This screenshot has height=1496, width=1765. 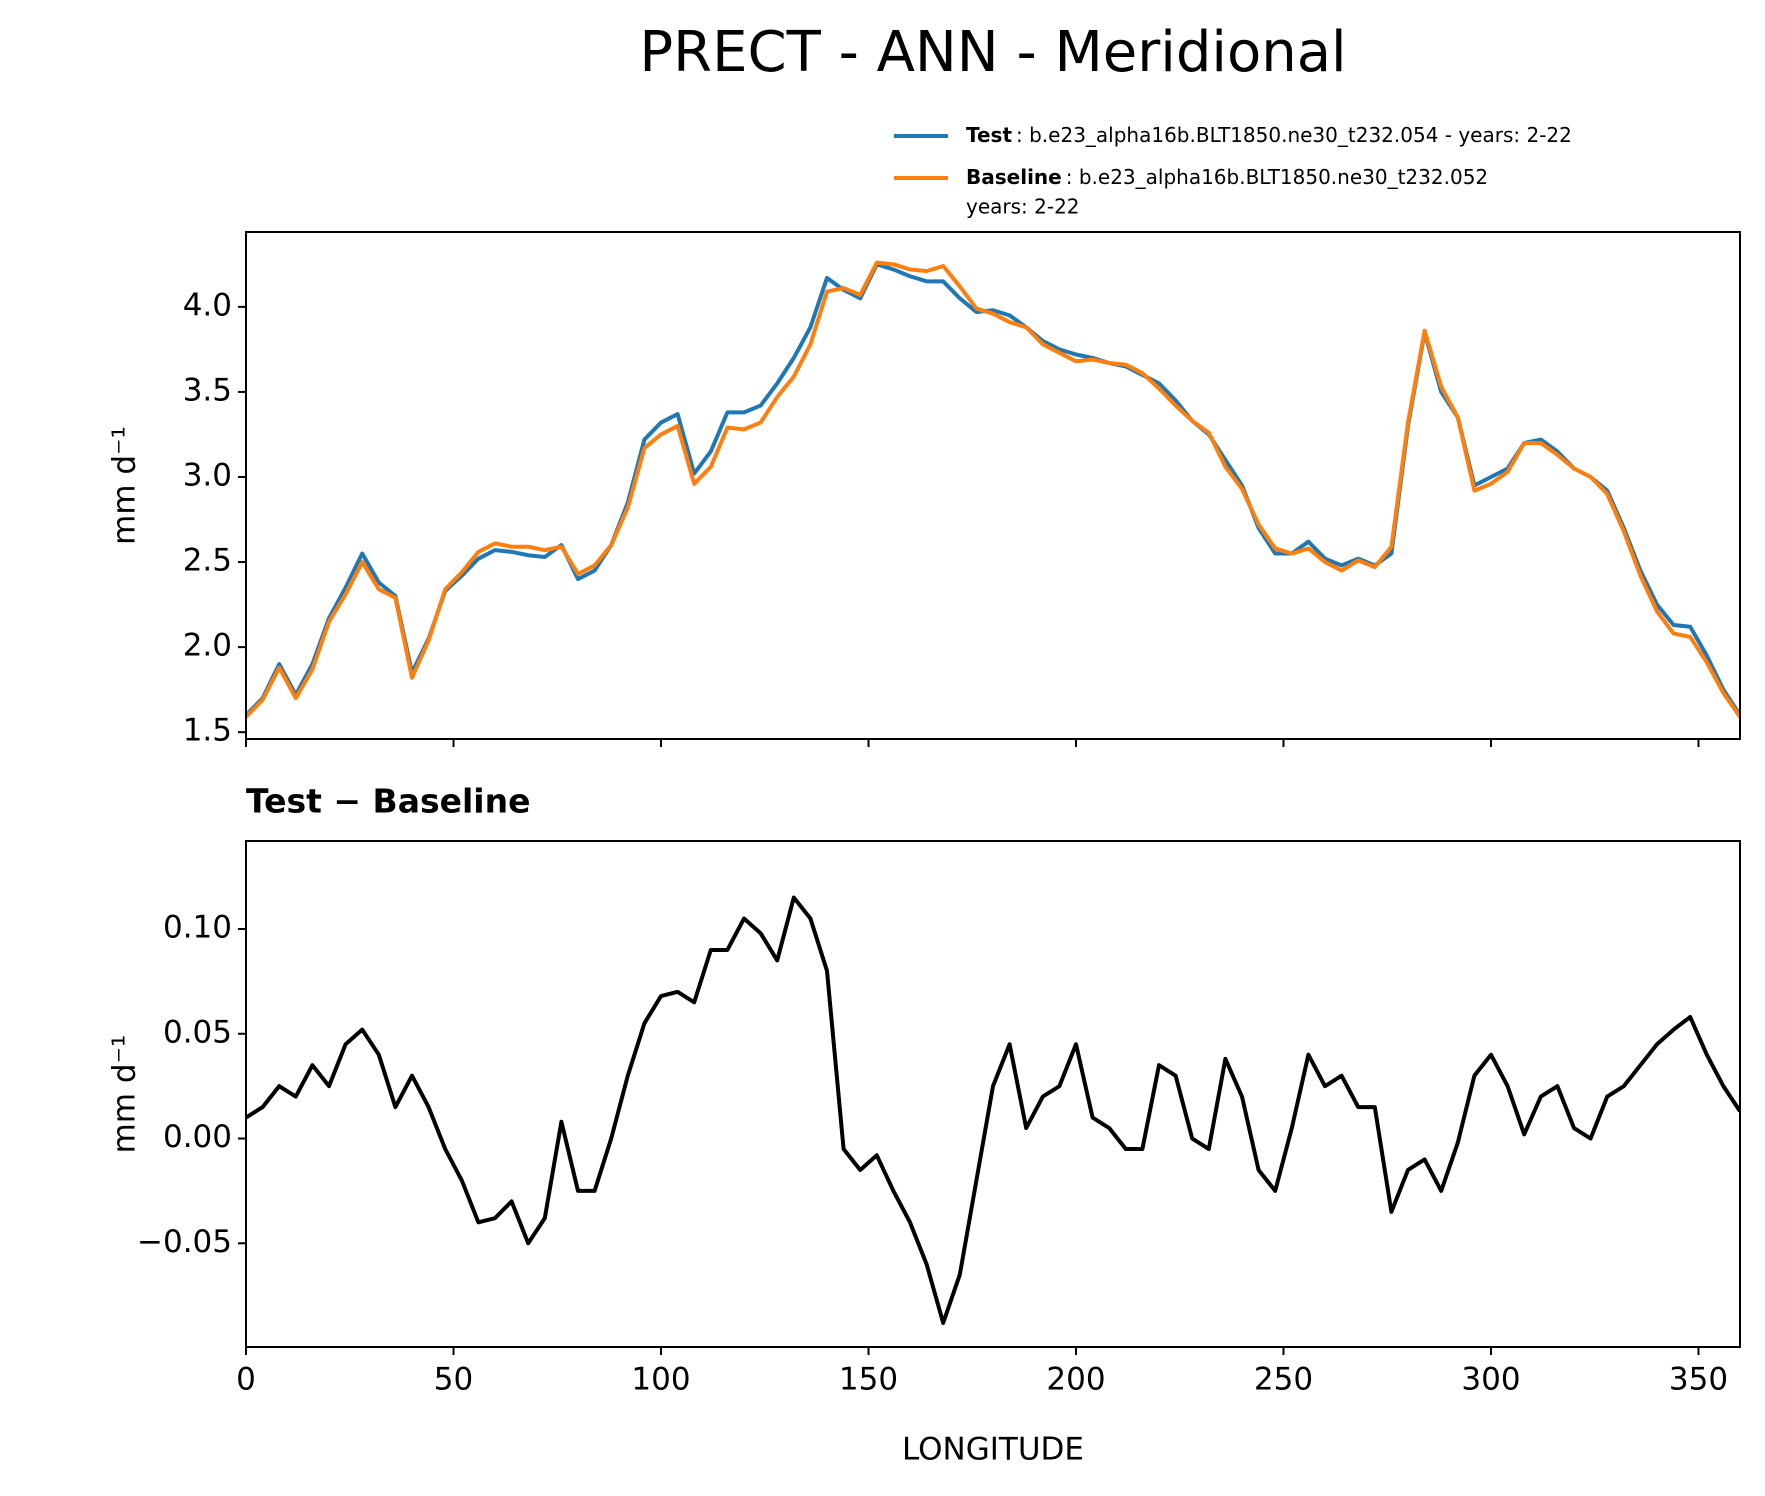 What do you see at coordinates (993, 1450) in the screenshot?
I see `x-axis-label: LONGITUDE` at bounding box center [993, 1450].